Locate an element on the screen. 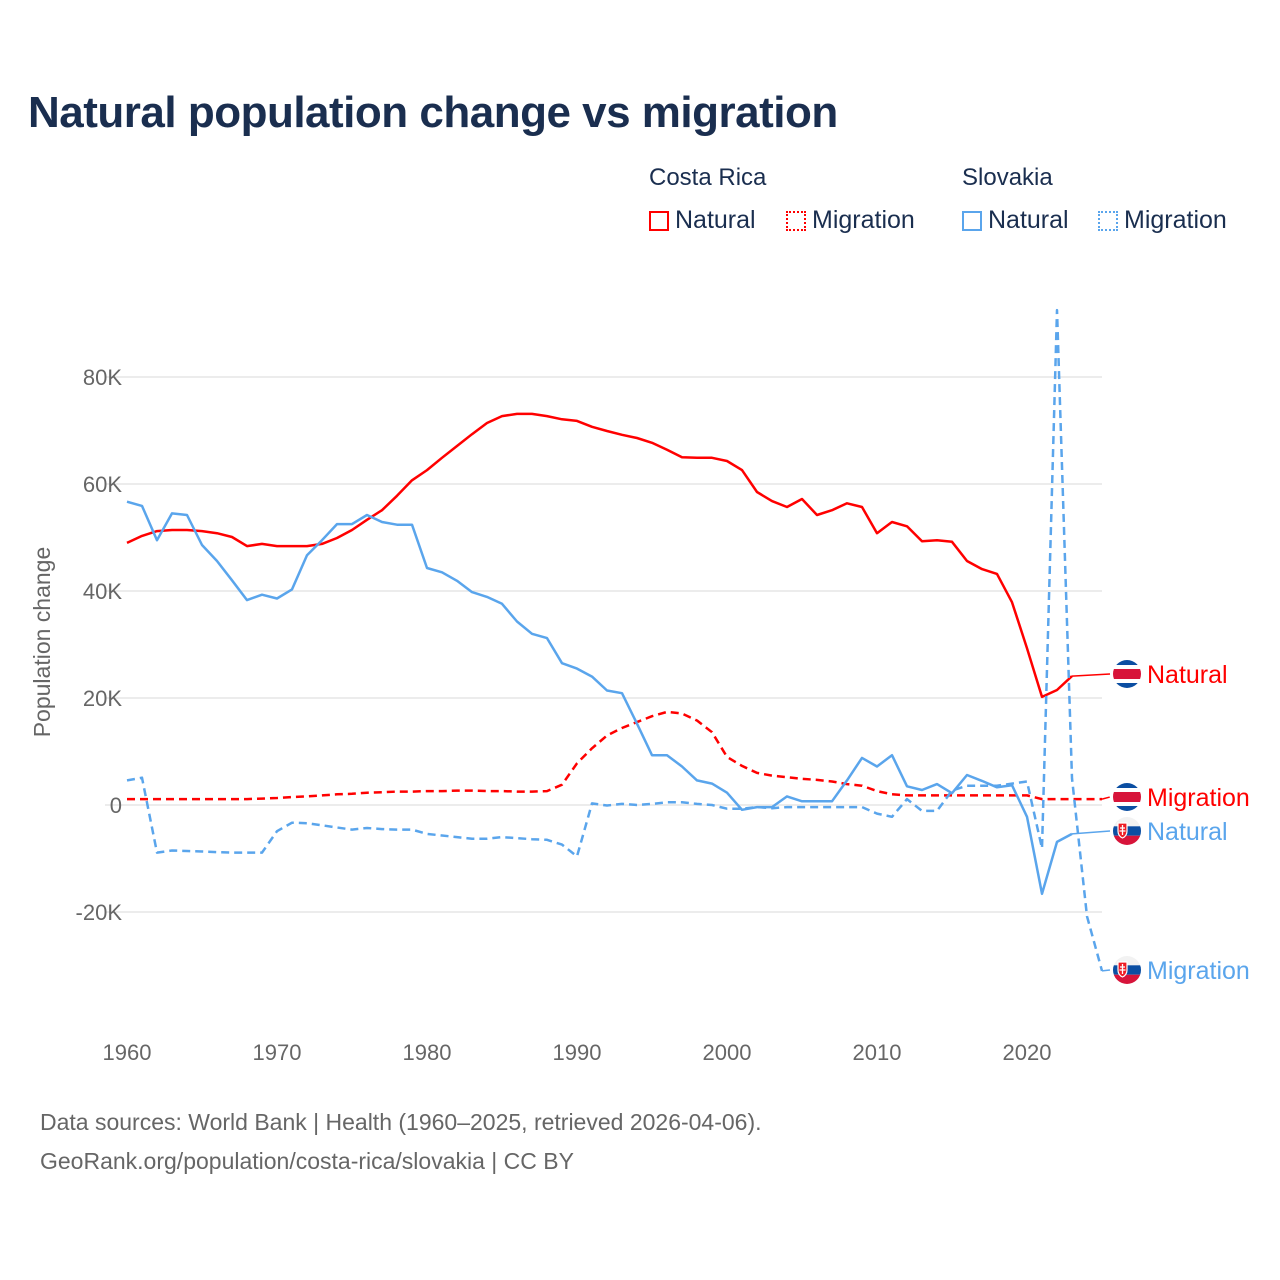 The image size is (1280, 1280). series-line-costa-rica-migration is located at coordinates (614, 755).